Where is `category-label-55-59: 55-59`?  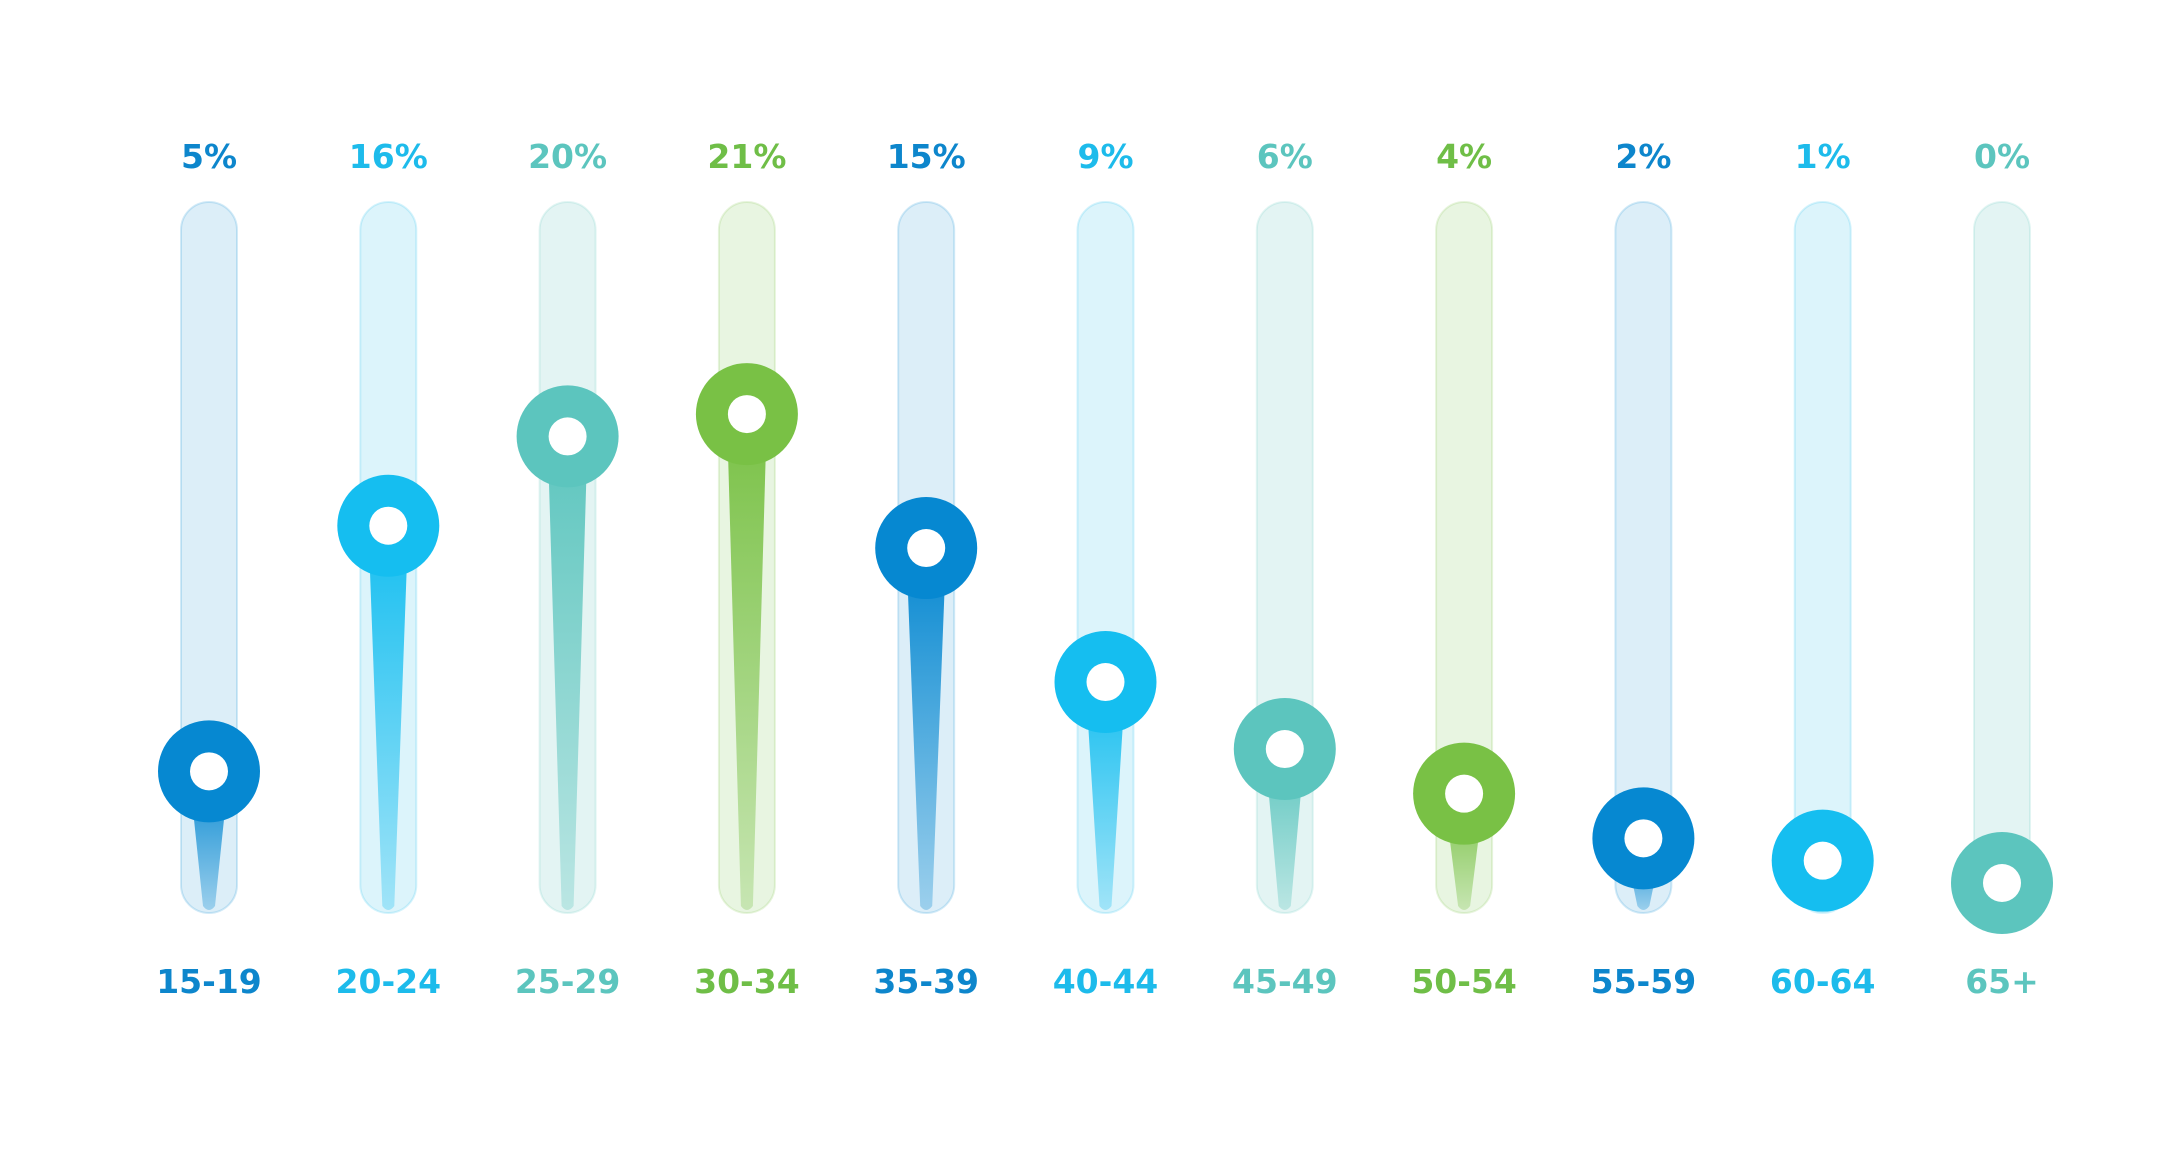 category-label-55-59: 55-59 is located at coordinates (1644, 981).